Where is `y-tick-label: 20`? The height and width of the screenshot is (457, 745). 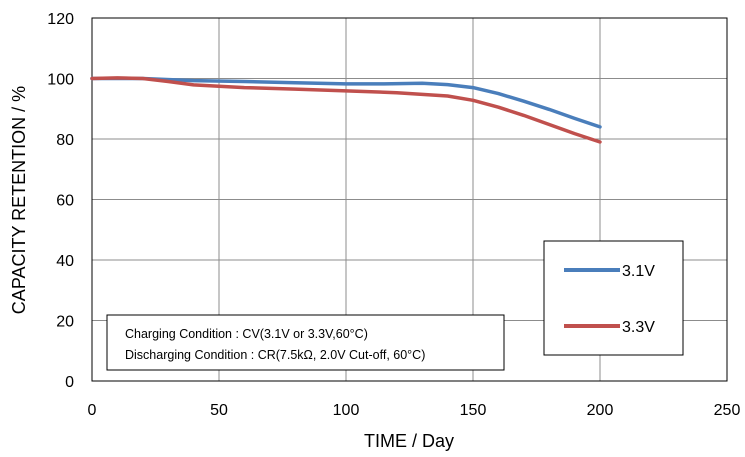
y-tick-label: 20 is located at coordinates (65, 322).